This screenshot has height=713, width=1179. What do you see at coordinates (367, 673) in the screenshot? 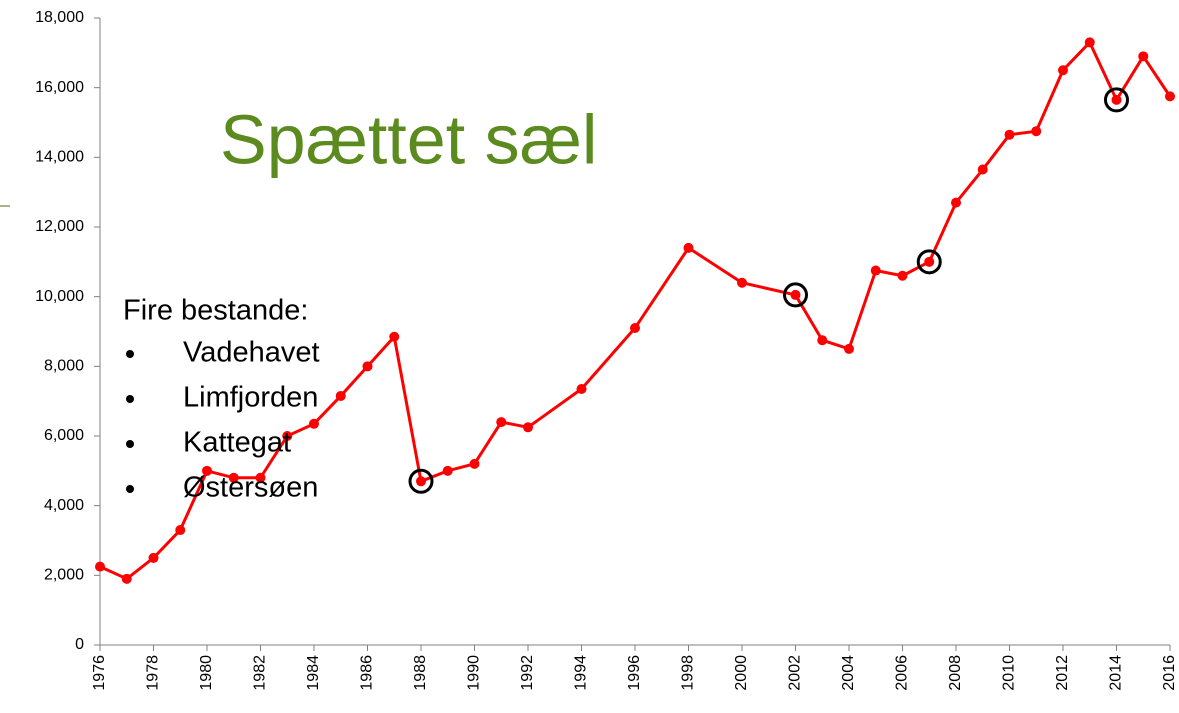
I see `x-tick-label: 1986` at bounding box center [367, 673].